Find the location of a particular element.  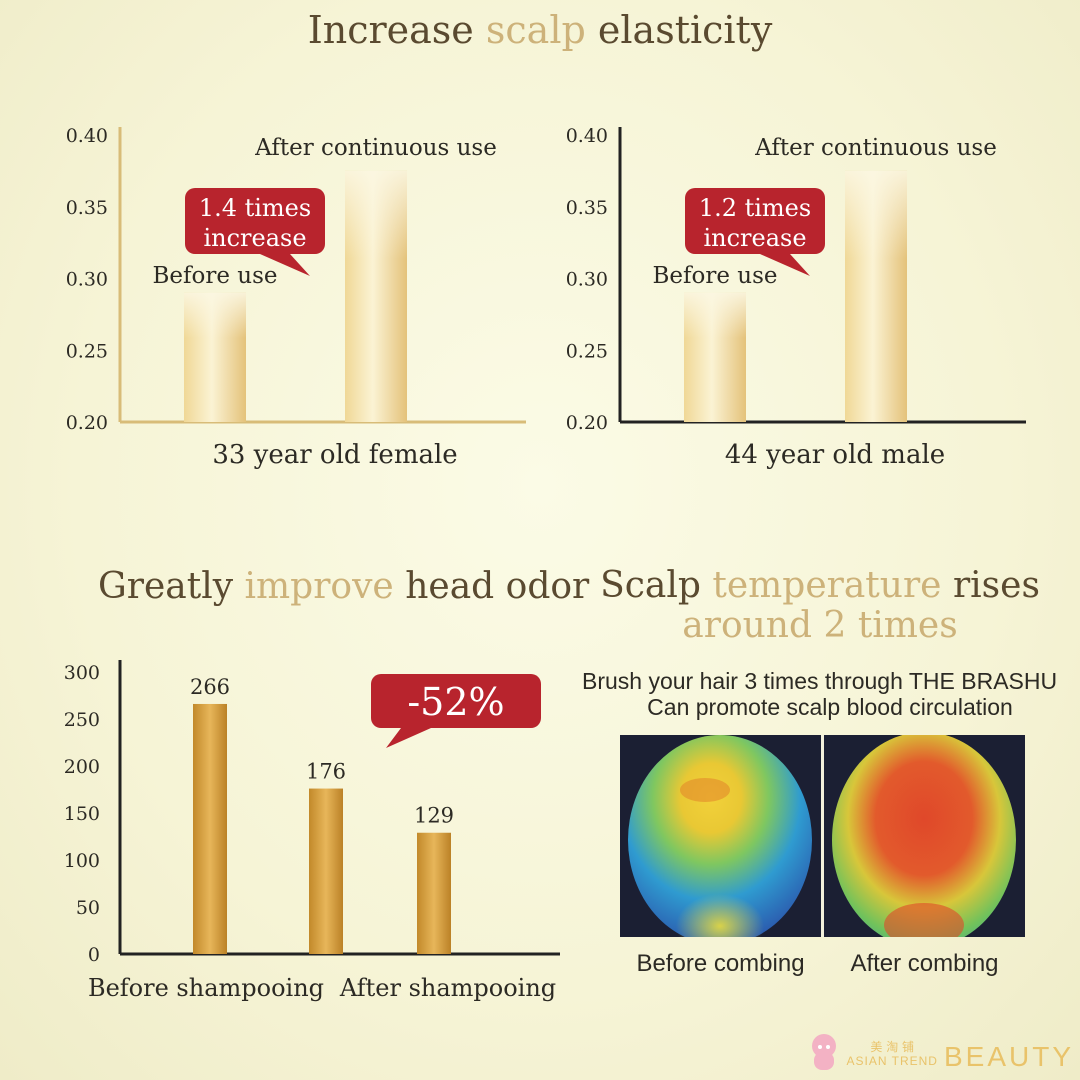

watermark-big-text: BEAUTY is located at coordinates (1008, 1056).